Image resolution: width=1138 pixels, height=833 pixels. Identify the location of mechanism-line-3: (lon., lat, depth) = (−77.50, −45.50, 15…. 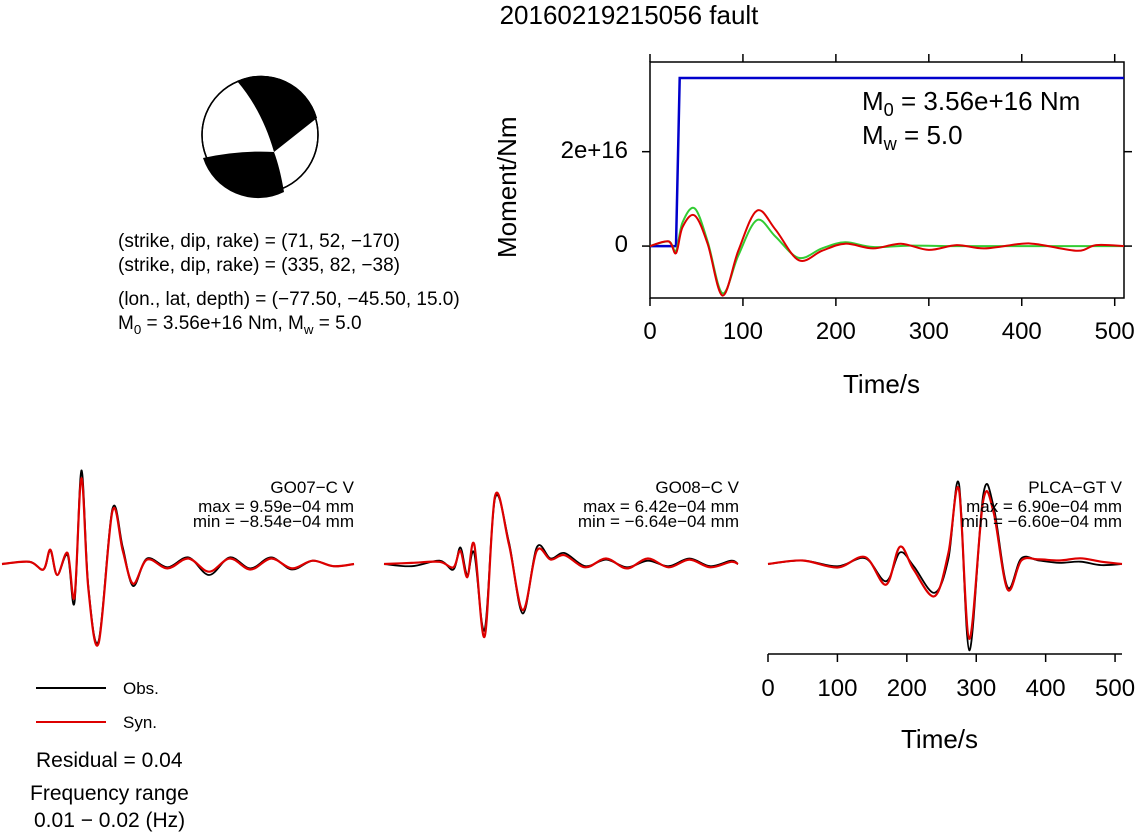
(289, 299).